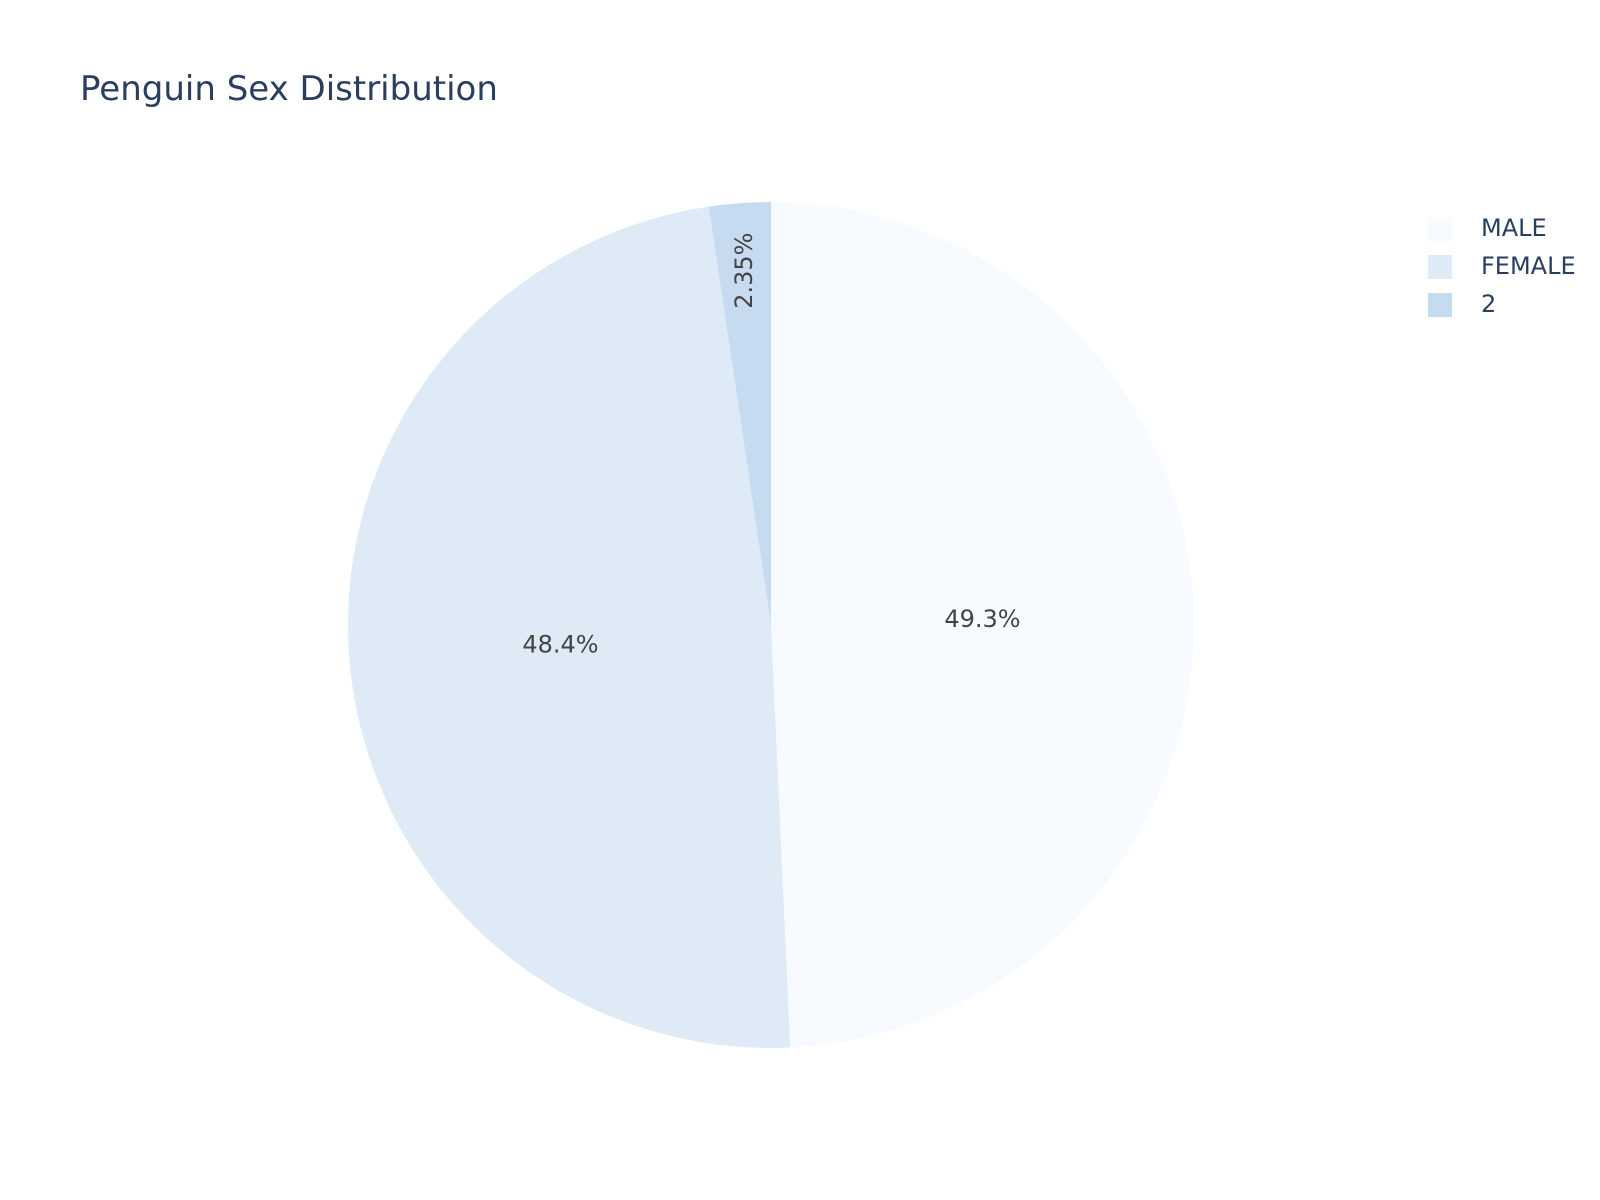  I want to click on legend-item-2: 2, so click(1462, 304).